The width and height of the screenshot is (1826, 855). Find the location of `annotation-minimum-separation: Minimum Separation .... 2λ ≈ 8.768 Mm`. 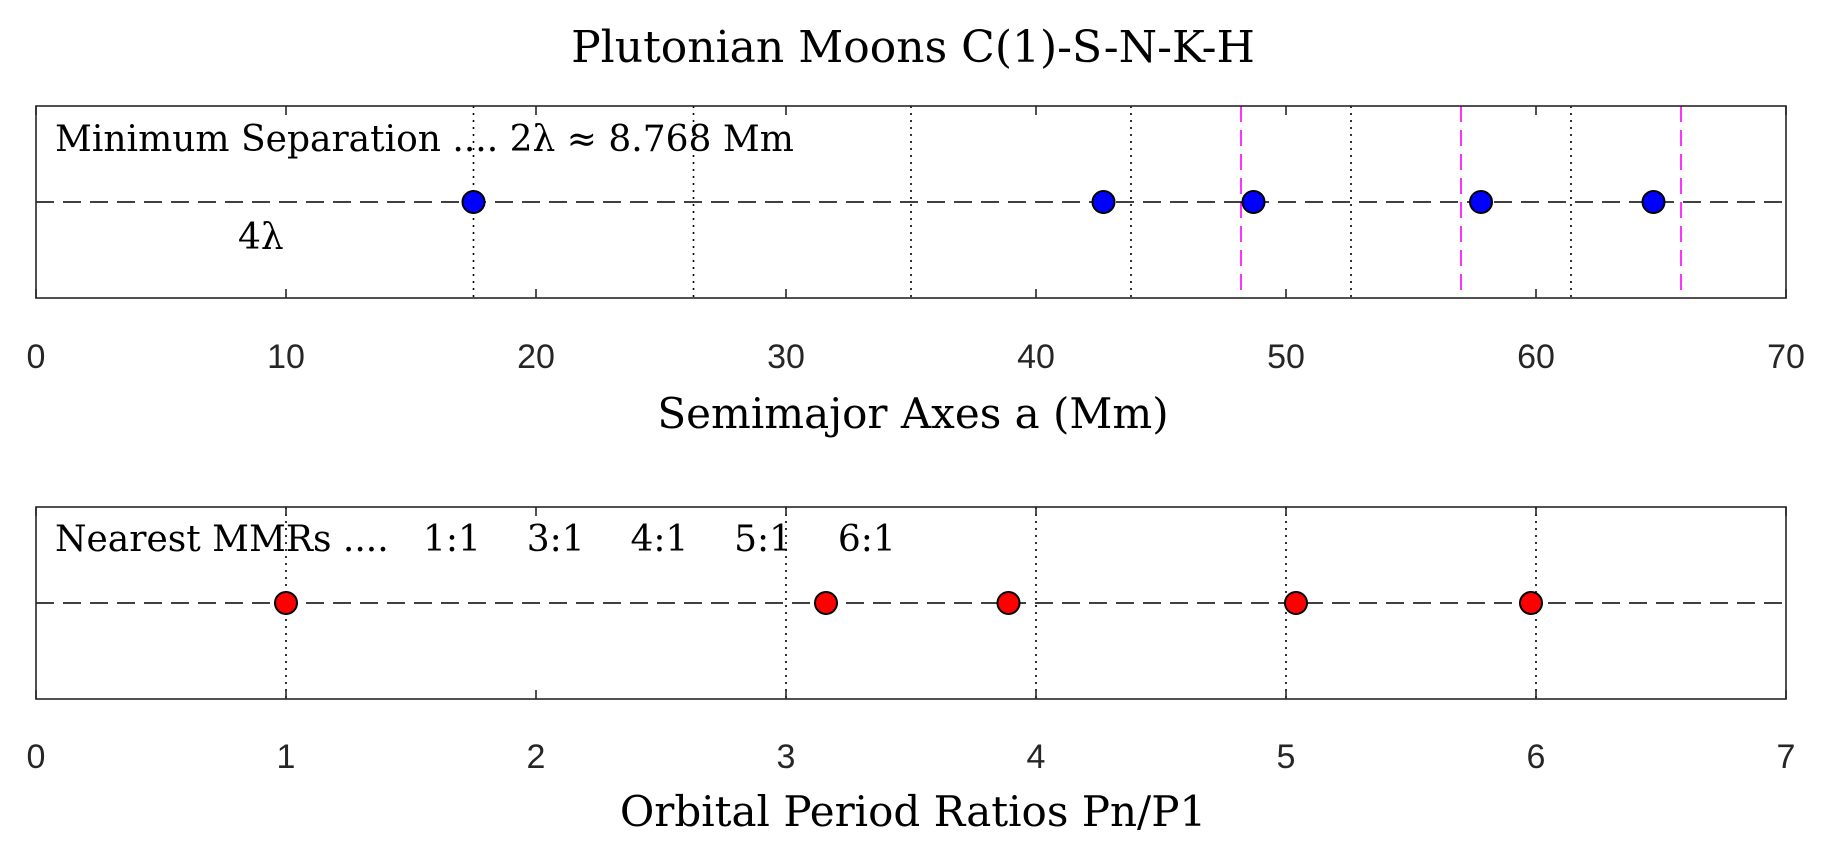

annotation-minimum-separation: Minimum Separation .... 2λ ≈ 8.768 Mm is located at coordinates (424, 139).